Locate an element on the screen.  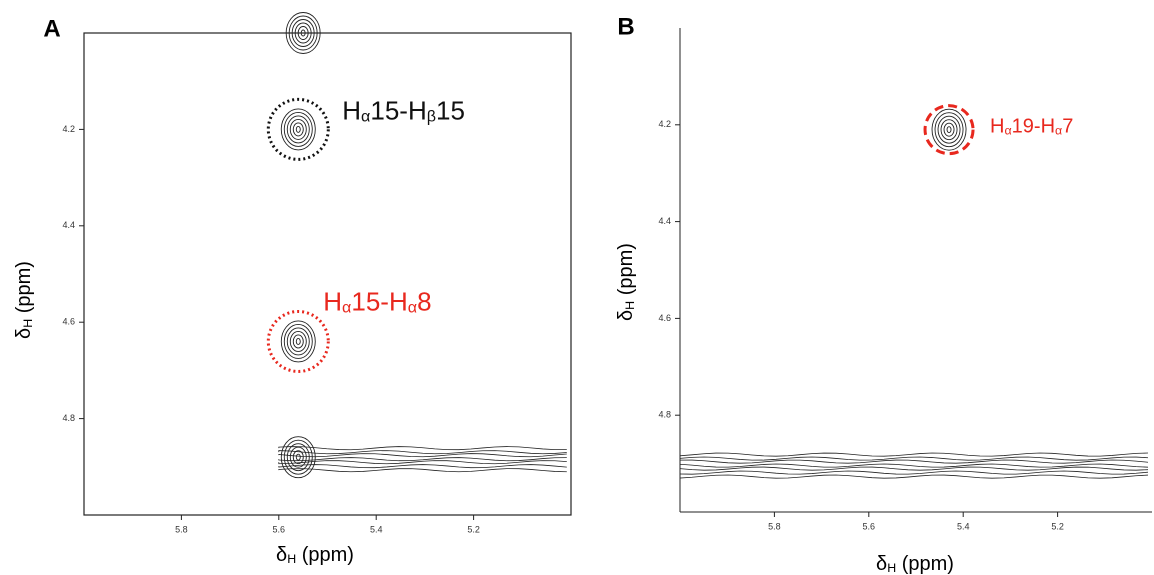
peak-label: Hα19-Hα7 is located at coordinates (1031, 127).